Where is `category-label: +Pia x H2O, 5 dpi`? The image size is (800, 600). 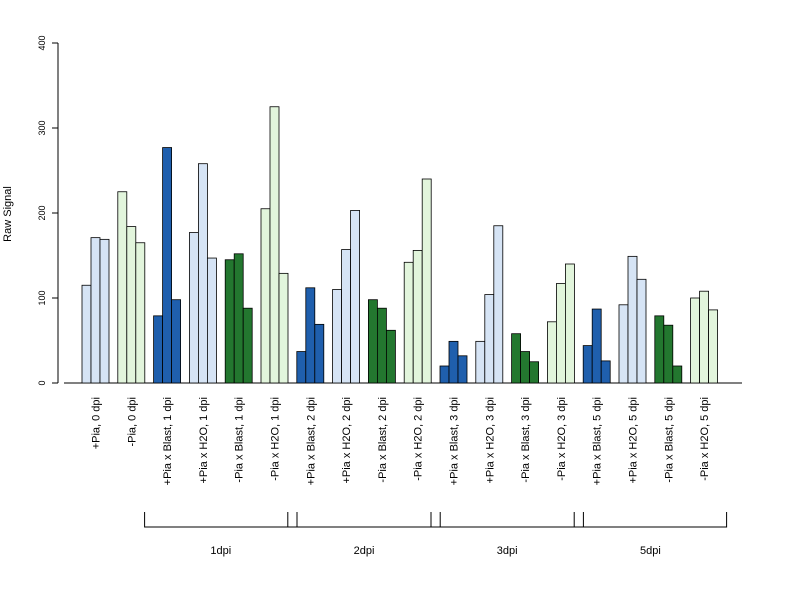 category-label: +Pia x H2O, 5 dpi is located at coordinates (634, 440).